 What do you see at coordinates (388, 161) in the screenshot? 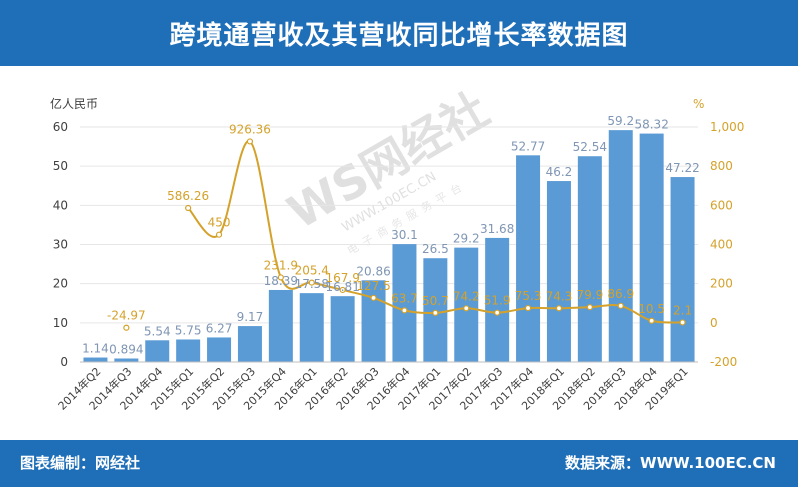
I see `watermark-brand: WS网经社` at bounding box center [388, 161].